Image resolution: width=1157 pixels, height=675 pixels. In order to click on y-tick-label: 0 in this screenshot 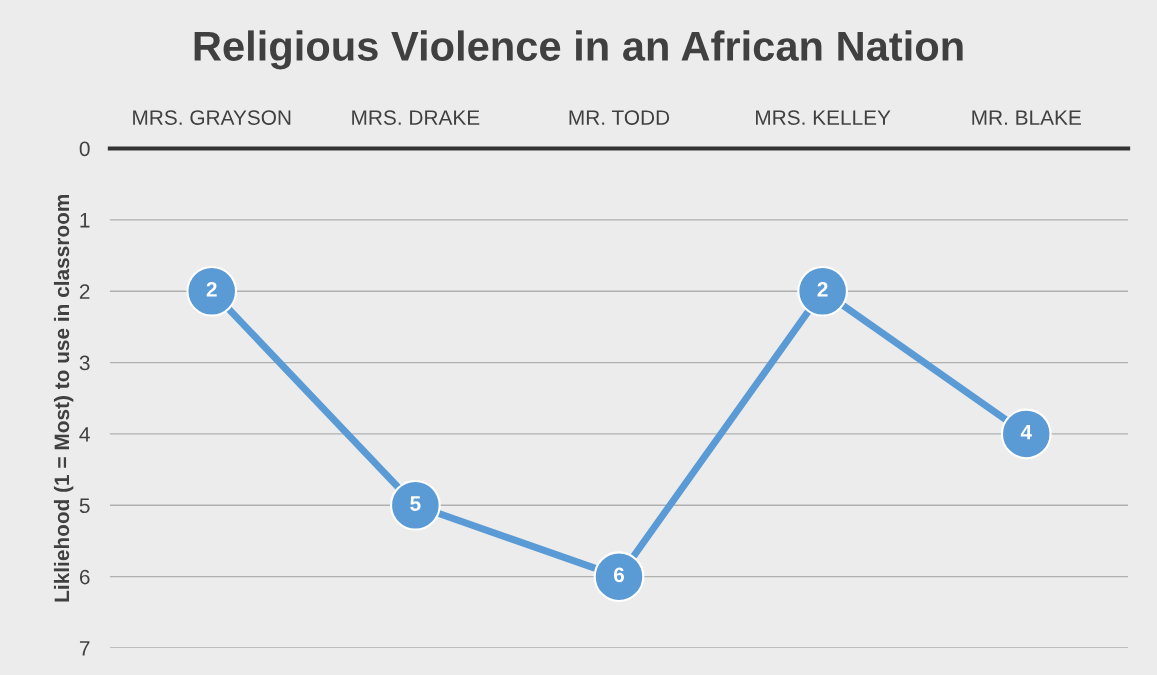, I will do `click(84, 149)`.